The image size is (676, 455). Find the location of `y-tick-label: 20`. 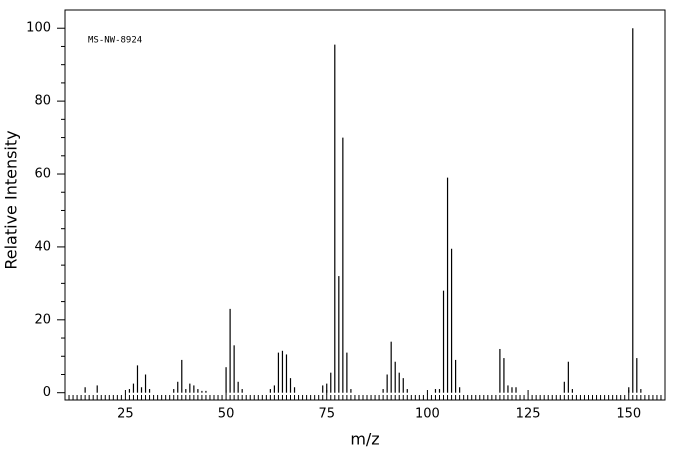

y-tick-label: 20 is located at coordinates (42, 319).